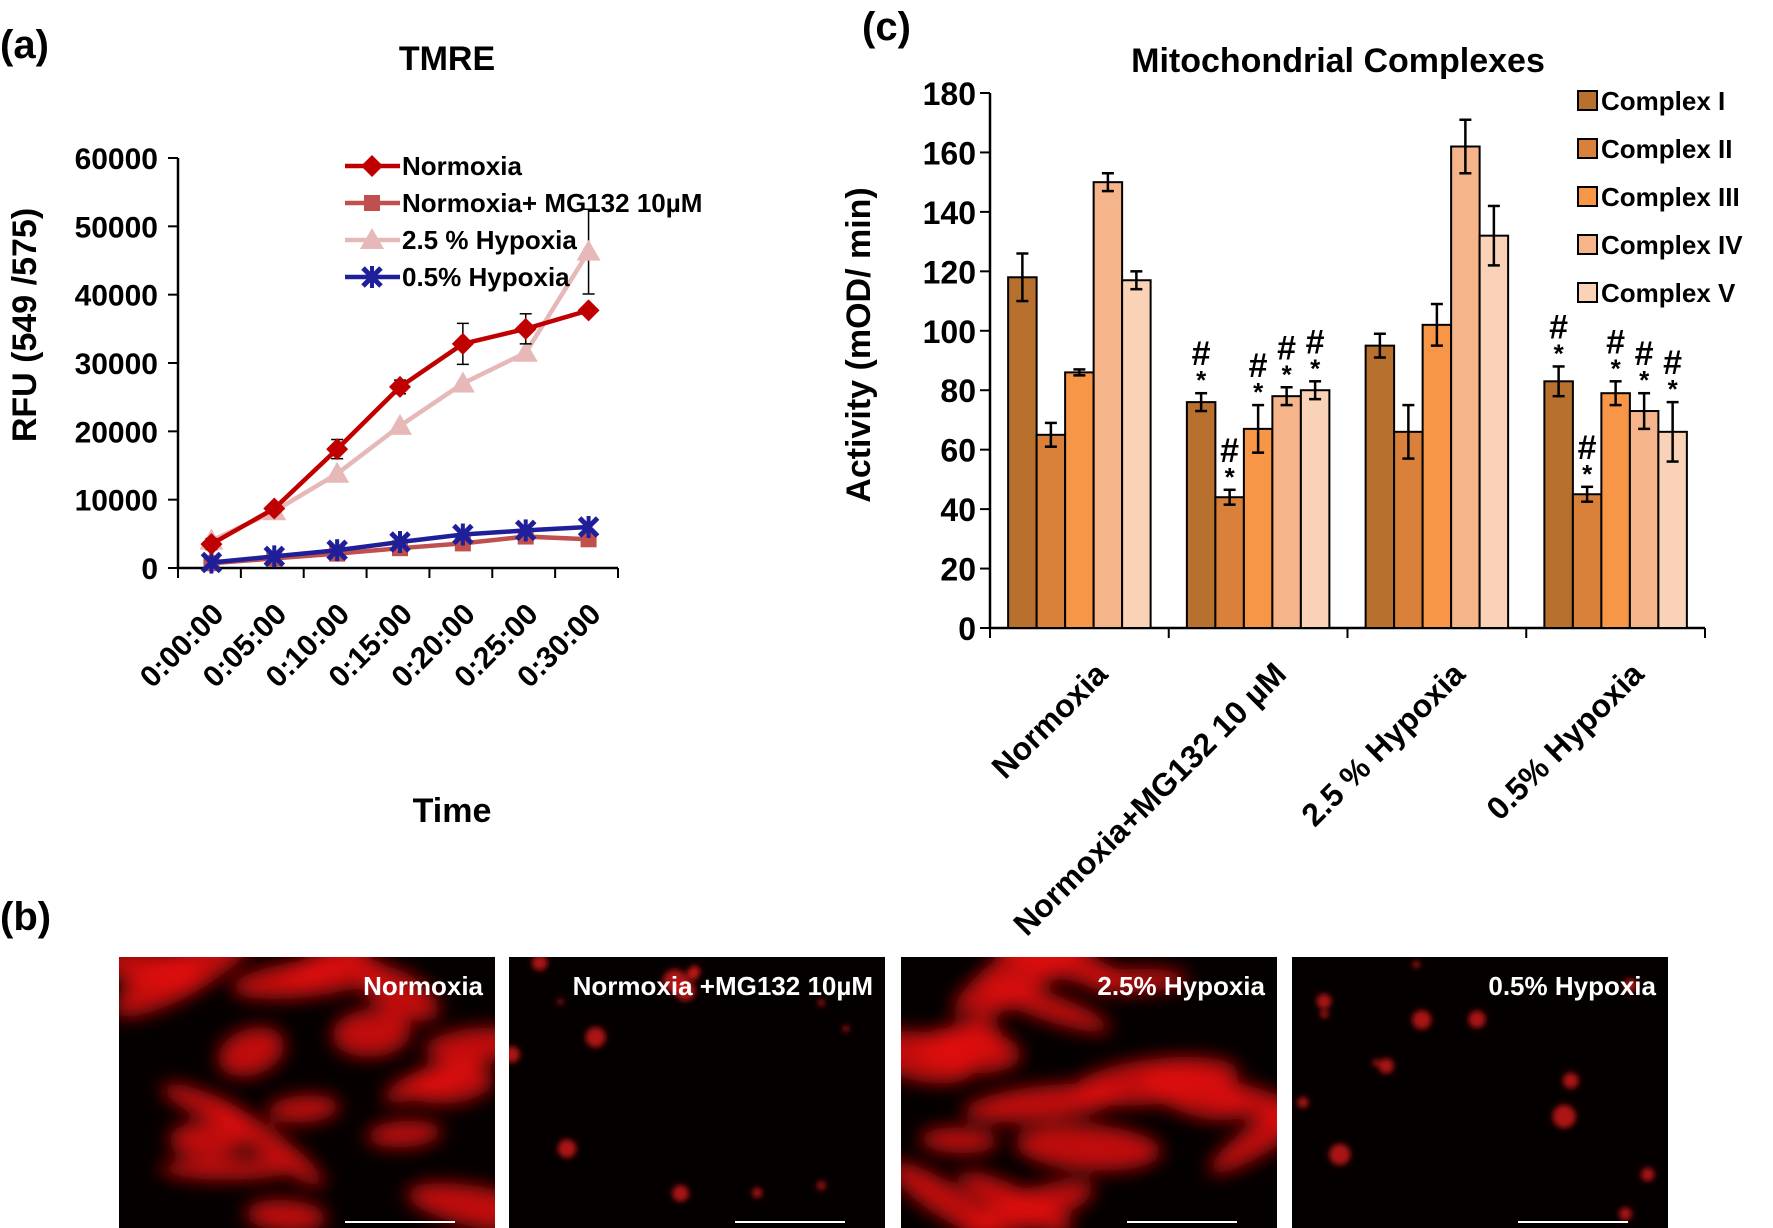  Describe the element at coordinates (423, 986) in the screenshot. I see `micrograph-label: Normoxia` at that location.